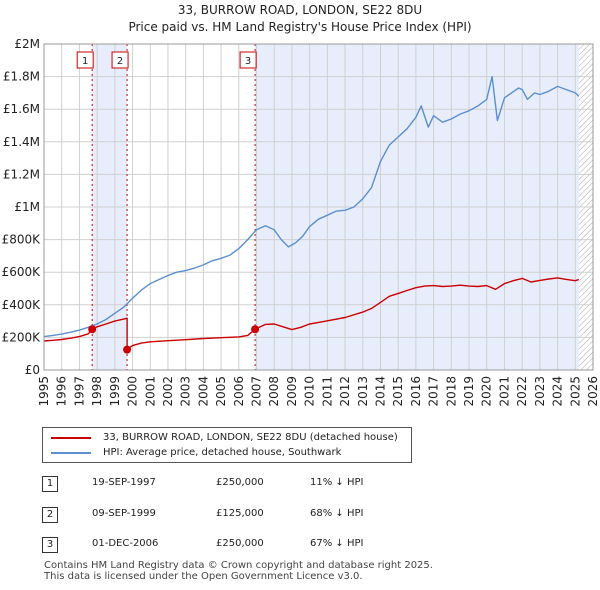 Image resolution: width=600 pixels, height=590 pixels. Describe the element at coordinates (292, 391) in the screenshot. I see `x-tick-label: 2009` at that location.